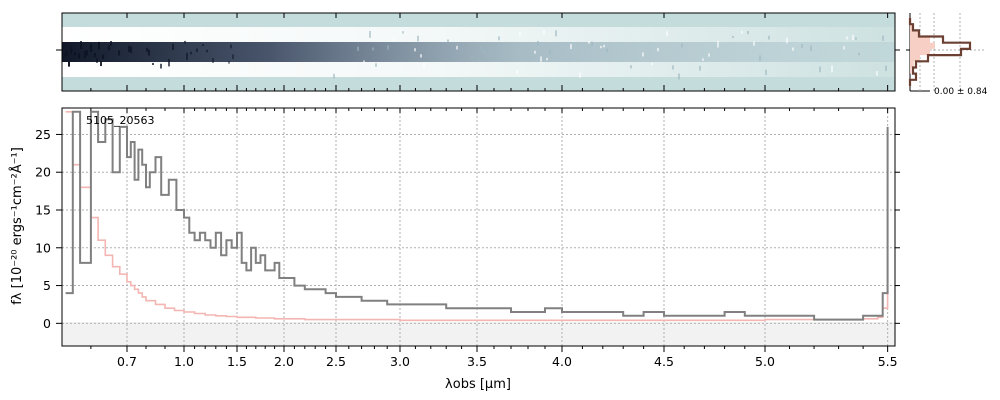 This screenshot has width=1000, height=400. What do you see at coordinates (184, 361) in the screenshot?
I see `x-tick-label: 1.0` at bounding box center [184, 361].